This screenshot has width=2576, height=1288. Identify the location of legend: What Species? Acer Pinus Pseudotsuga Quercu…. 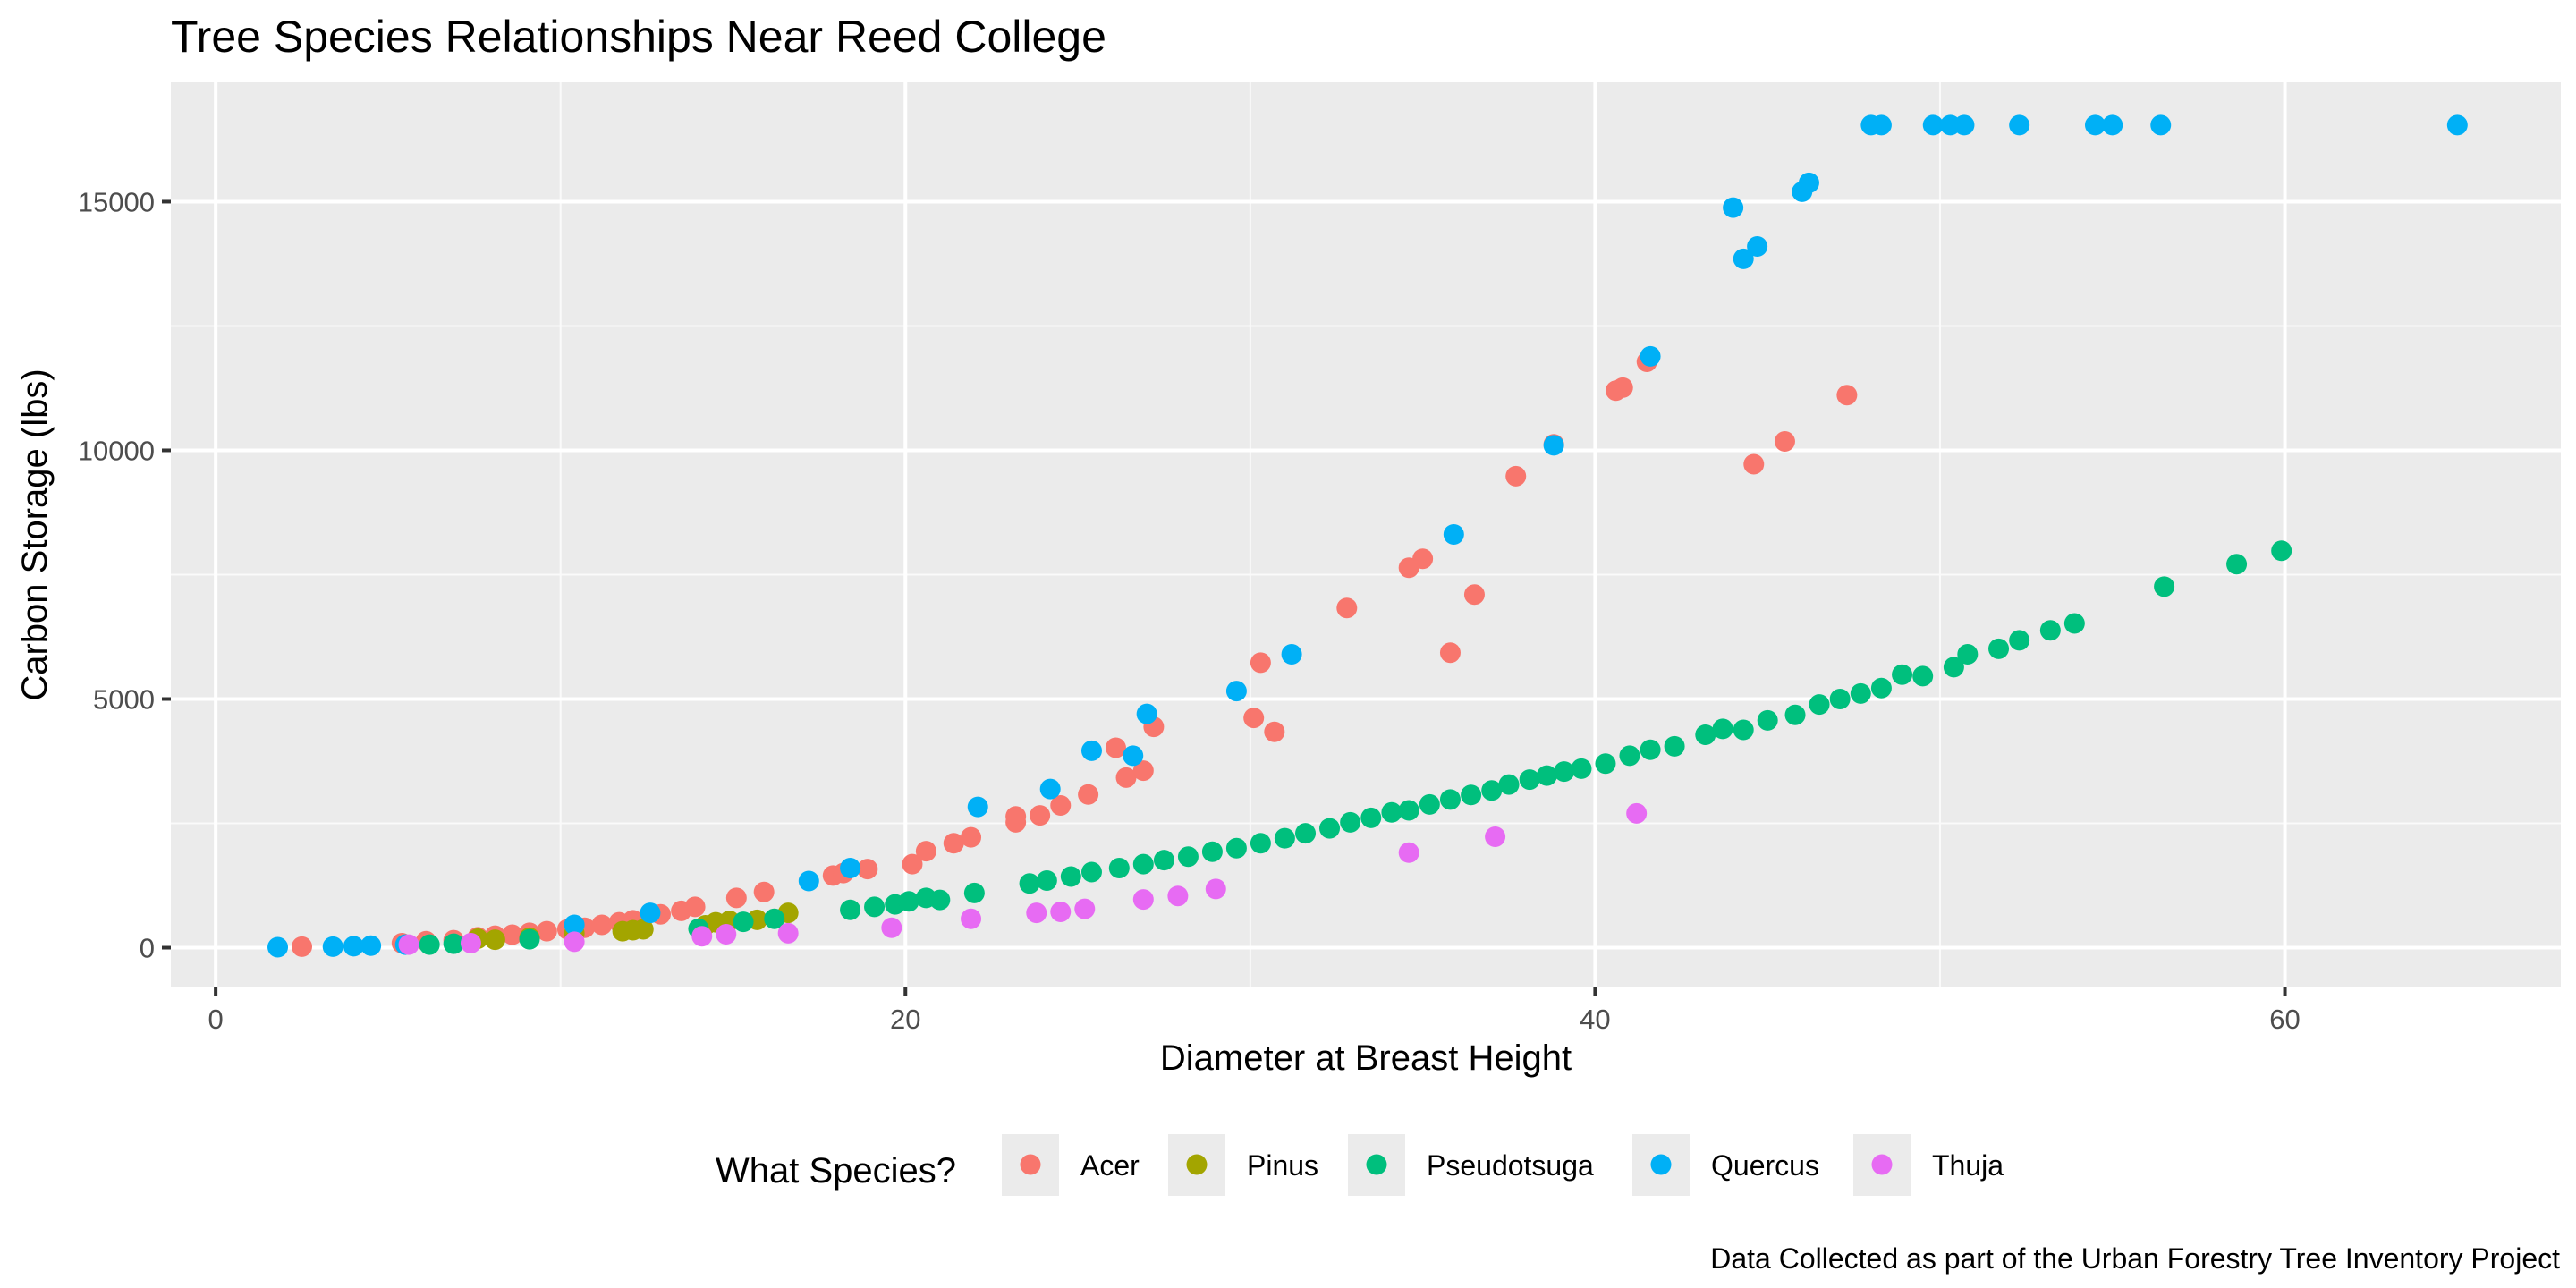
(1360, 1165).